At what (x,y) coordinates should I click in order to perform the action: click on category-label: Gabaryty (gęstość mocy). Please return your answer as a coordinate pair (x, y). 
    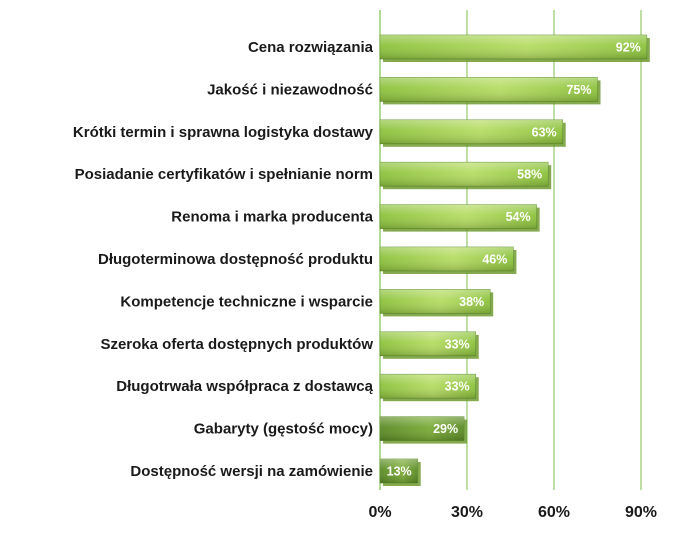
    Looking at the image, I should click on (283, 429).